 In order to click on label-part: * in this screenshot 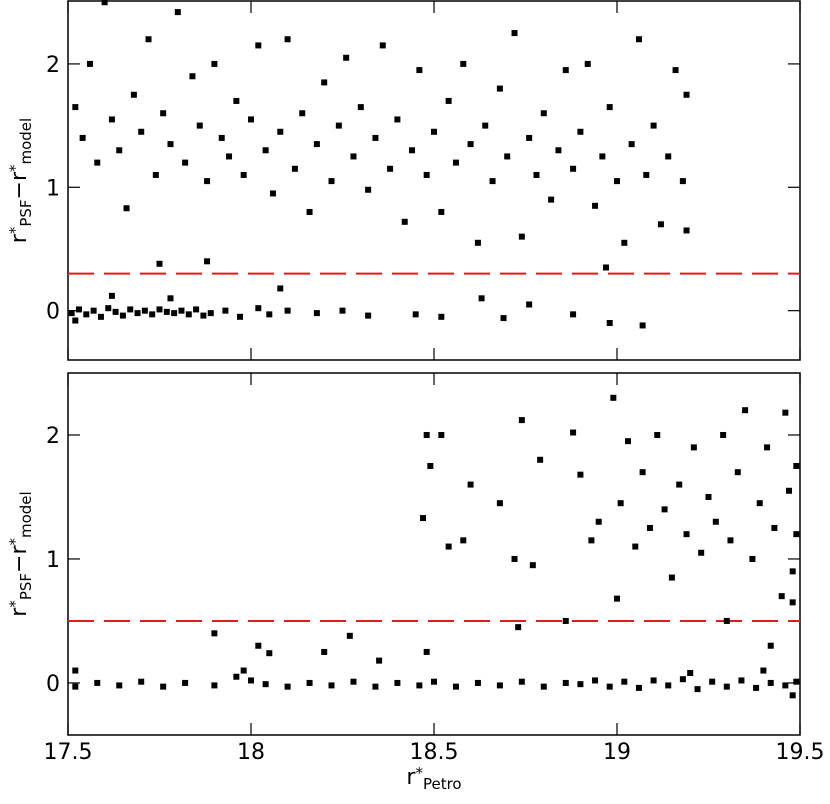, I will do `click(419, 773)`.